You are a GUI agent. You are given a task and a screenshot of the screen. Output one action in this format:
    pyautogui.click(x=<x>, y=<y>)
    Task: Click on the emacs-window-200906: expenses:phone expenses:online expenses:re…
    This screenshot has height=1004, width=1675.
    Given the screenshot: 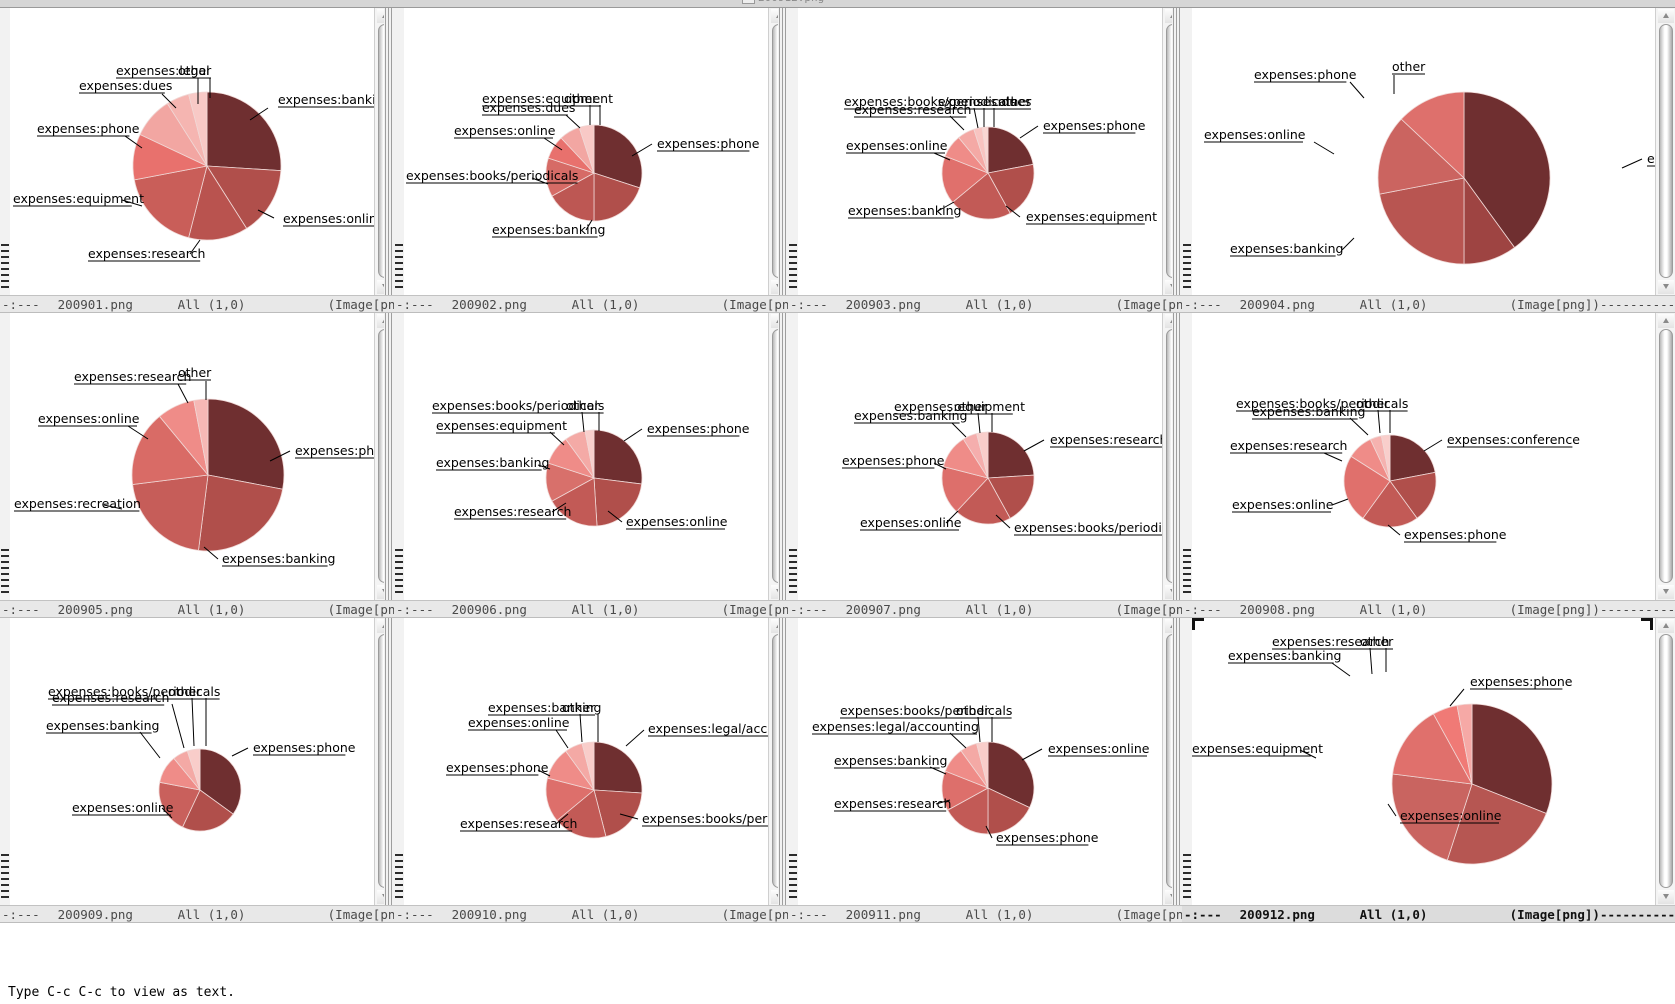 What is the action you would take?
    pyautogui.click(x=591, y=465)
    